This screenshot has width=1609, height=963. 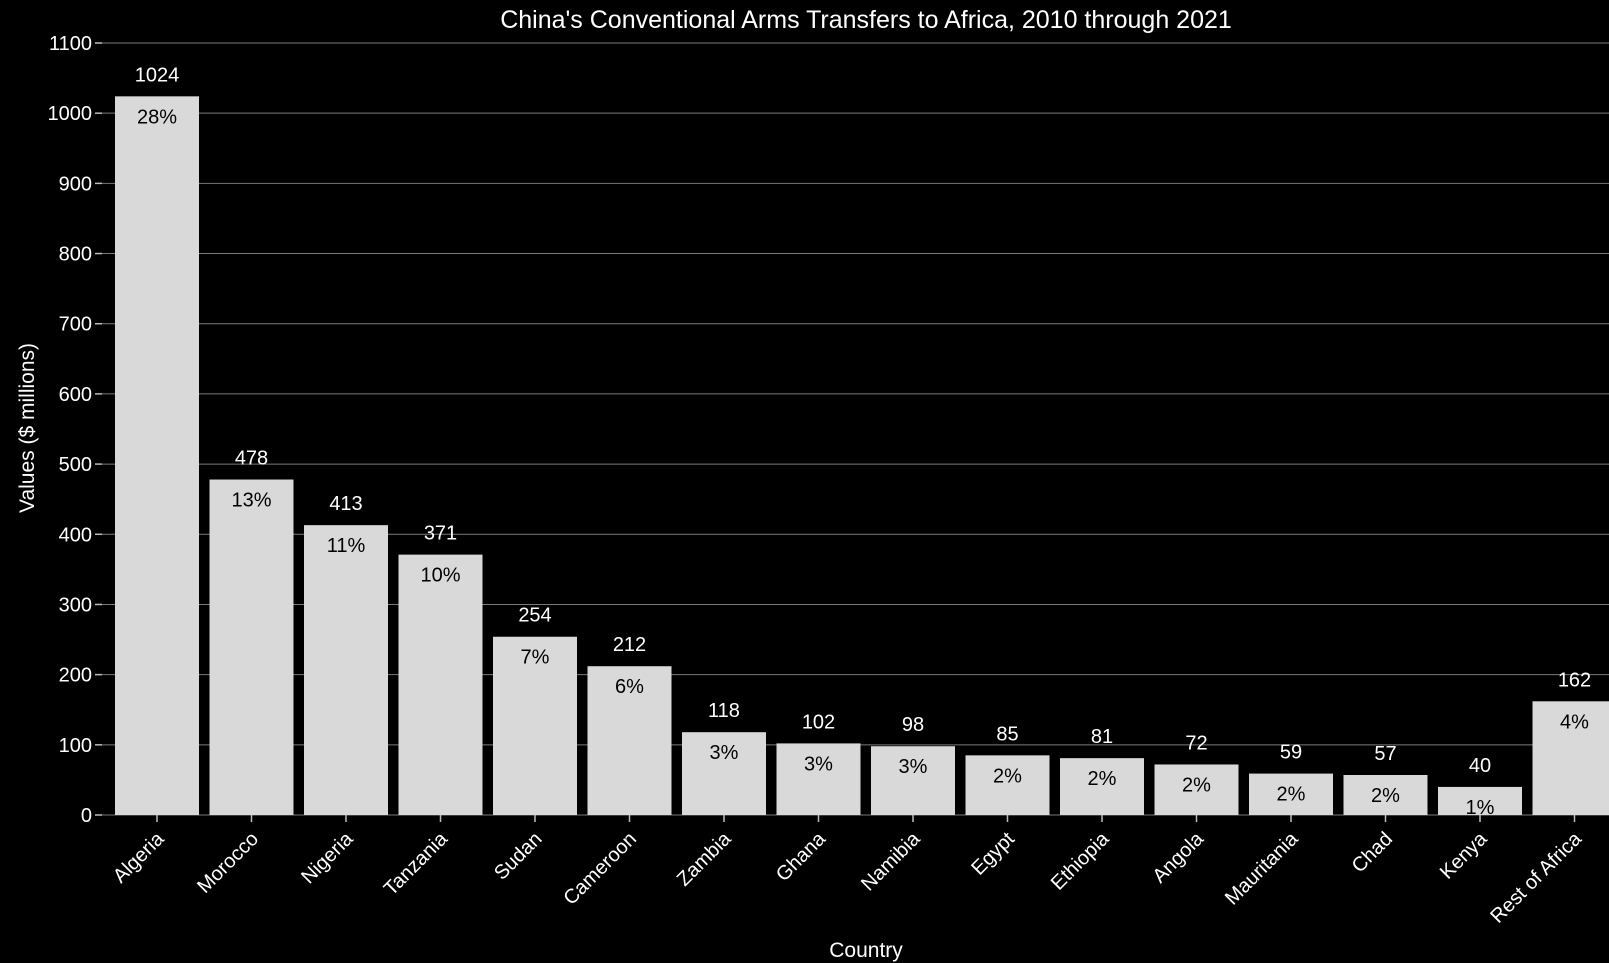 I want to click on y-tick-label: 200, so click(x=75, y=676).